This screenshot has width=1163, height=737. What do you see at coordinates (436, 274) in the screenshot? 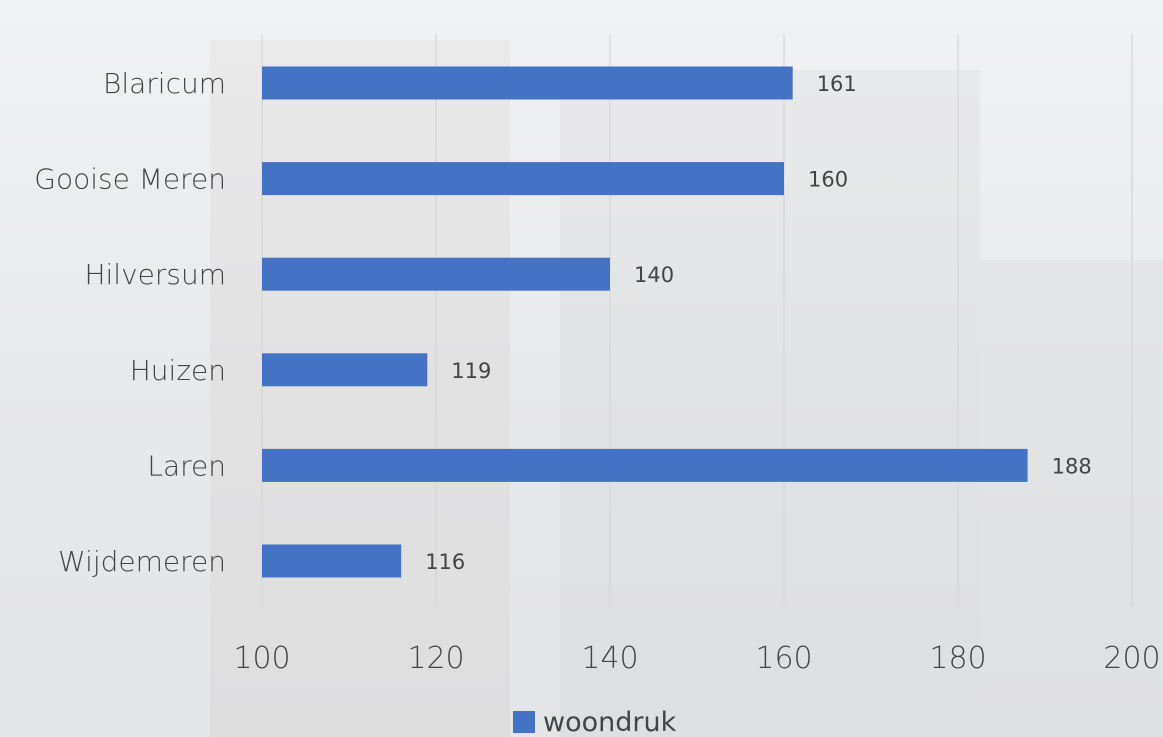
I see `bar-hilversum` at bounding box center [436, 274].